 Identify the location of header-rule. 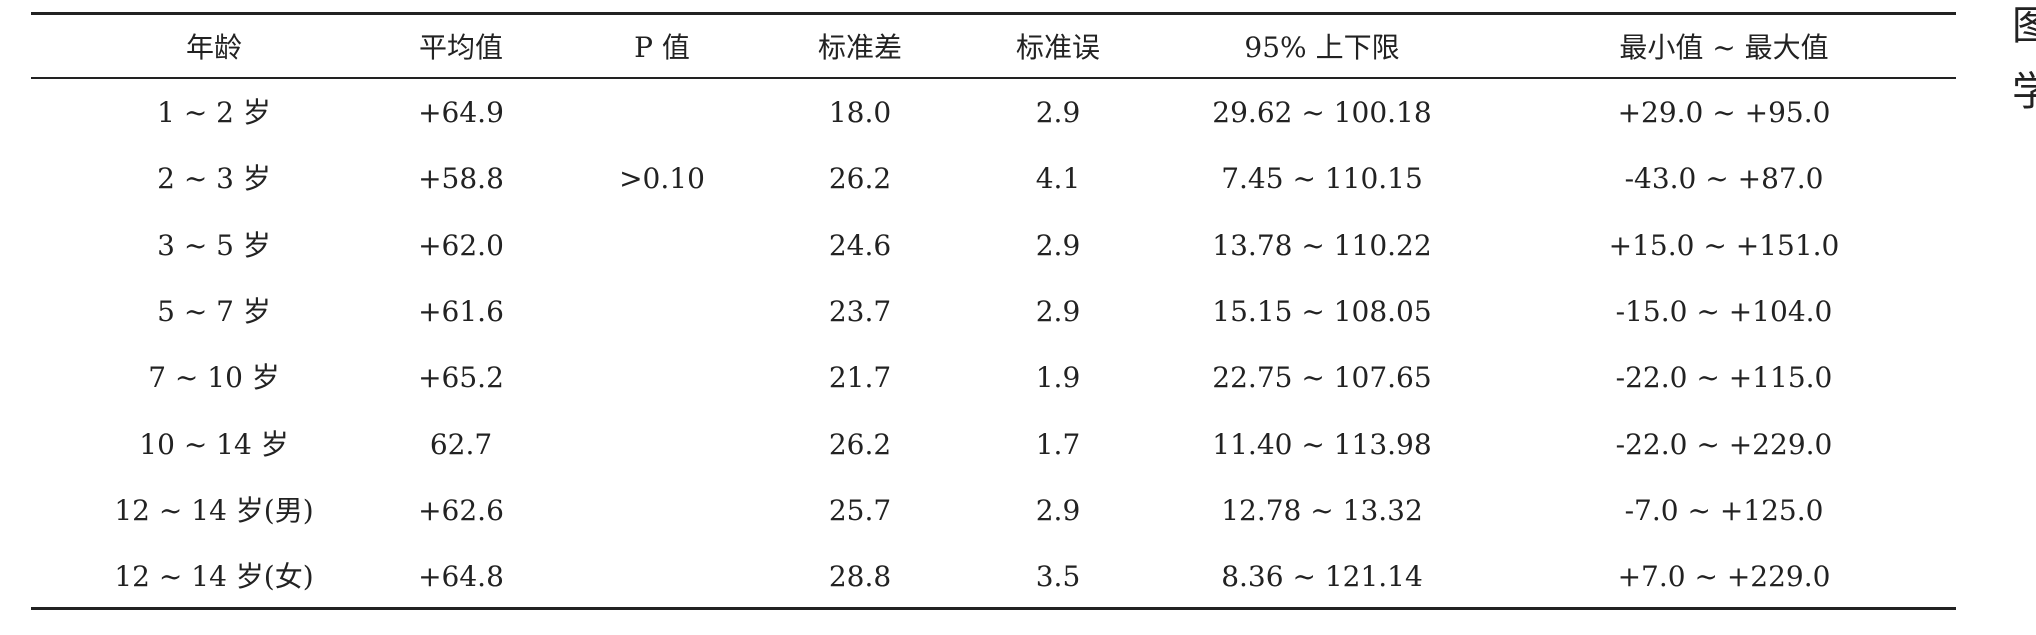
(993, 78).